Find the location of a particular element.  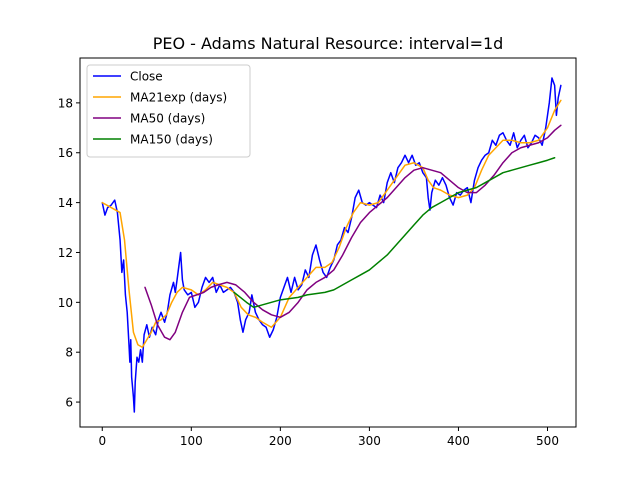

x-axis: 0 100 200 300 400 500 is located at coordinates (328, 437).